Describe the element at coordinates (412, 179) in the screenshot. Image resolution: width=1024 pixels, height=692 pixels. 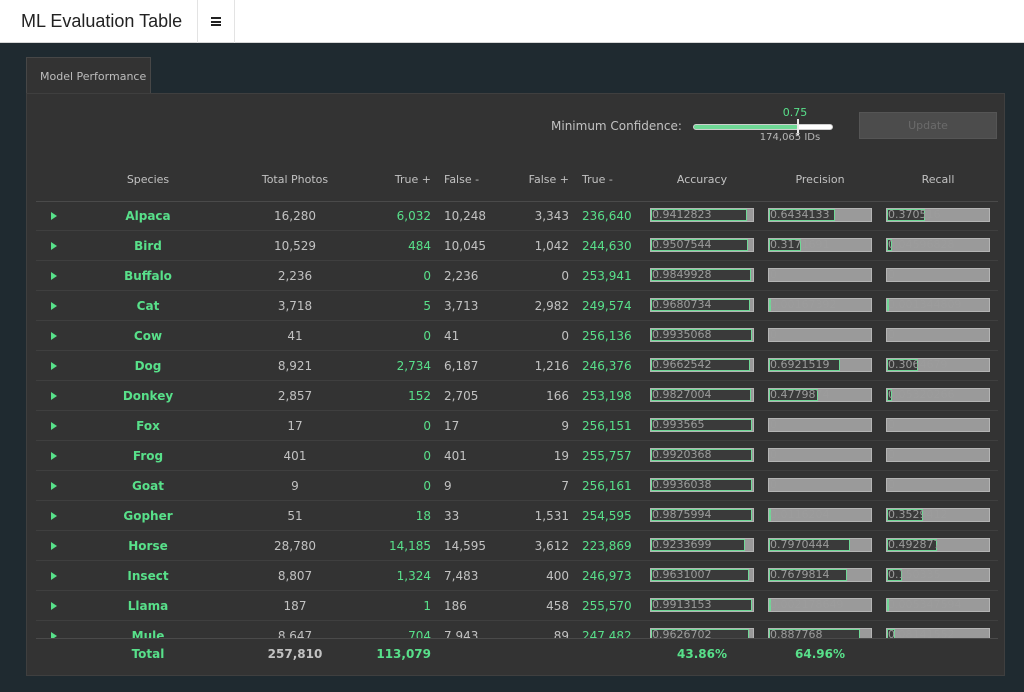
I see `header-true-positive: True +` at that location.